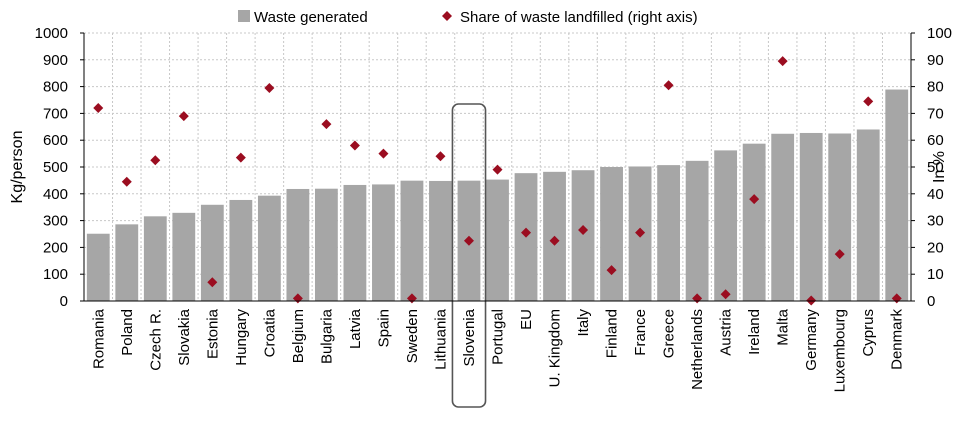 The width and height of the screenshot is (960, 426). I want to click on x-tick-label: Romania, so click(98, 338).